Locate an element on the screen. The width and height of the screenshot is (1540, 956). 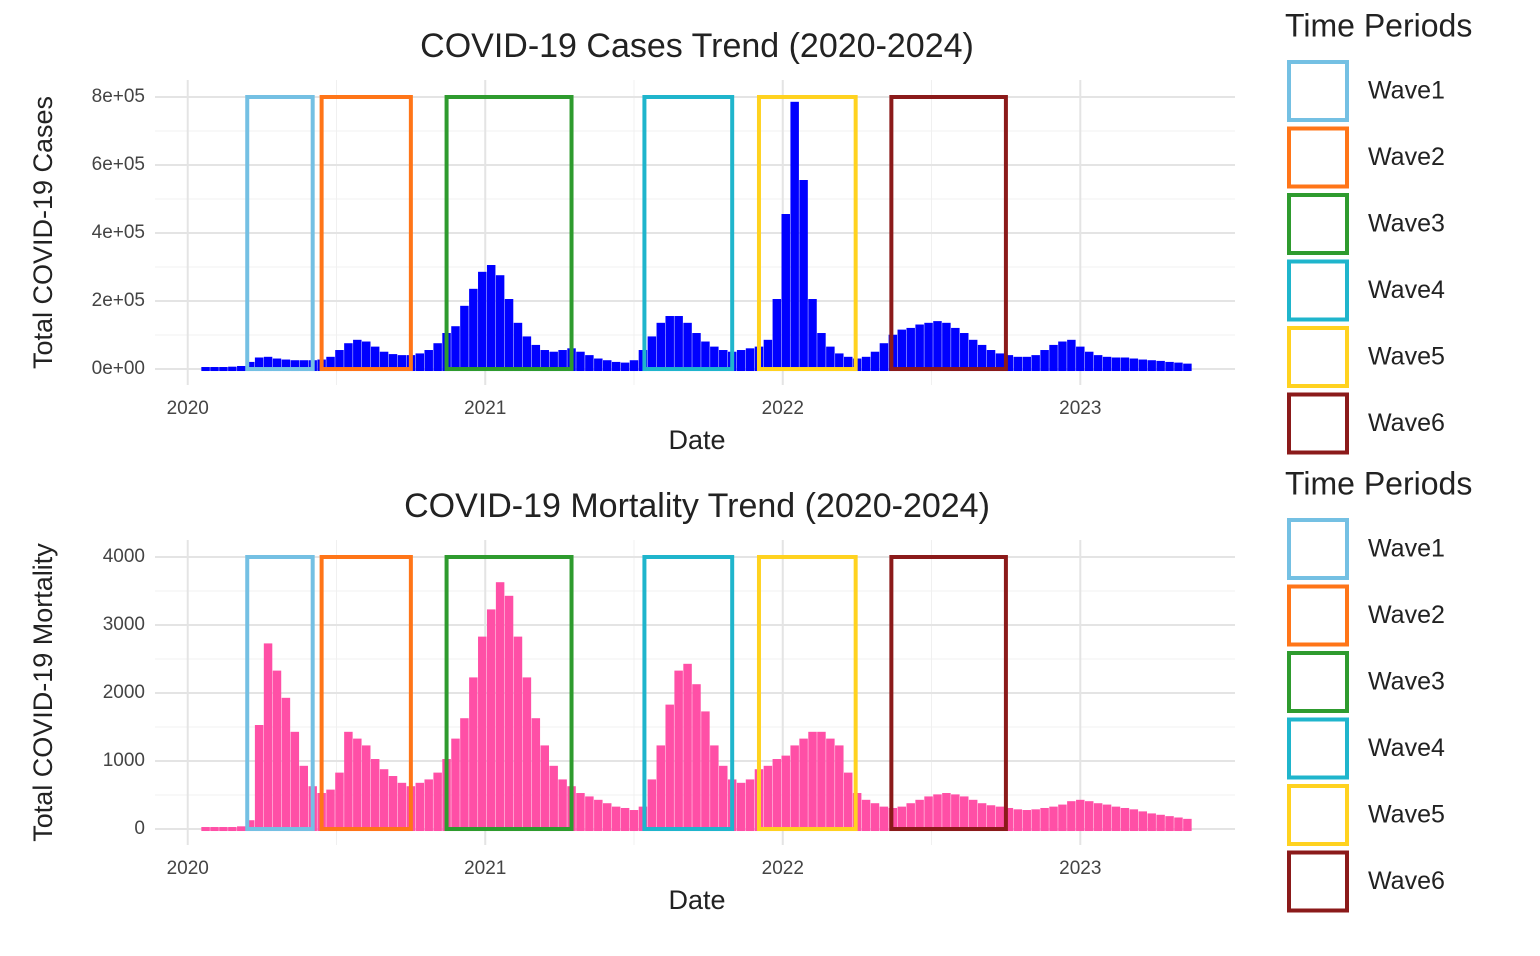
chart-title: COVID-19 Mortality Trend (2020-2024) is located at coordinates (697, 506).